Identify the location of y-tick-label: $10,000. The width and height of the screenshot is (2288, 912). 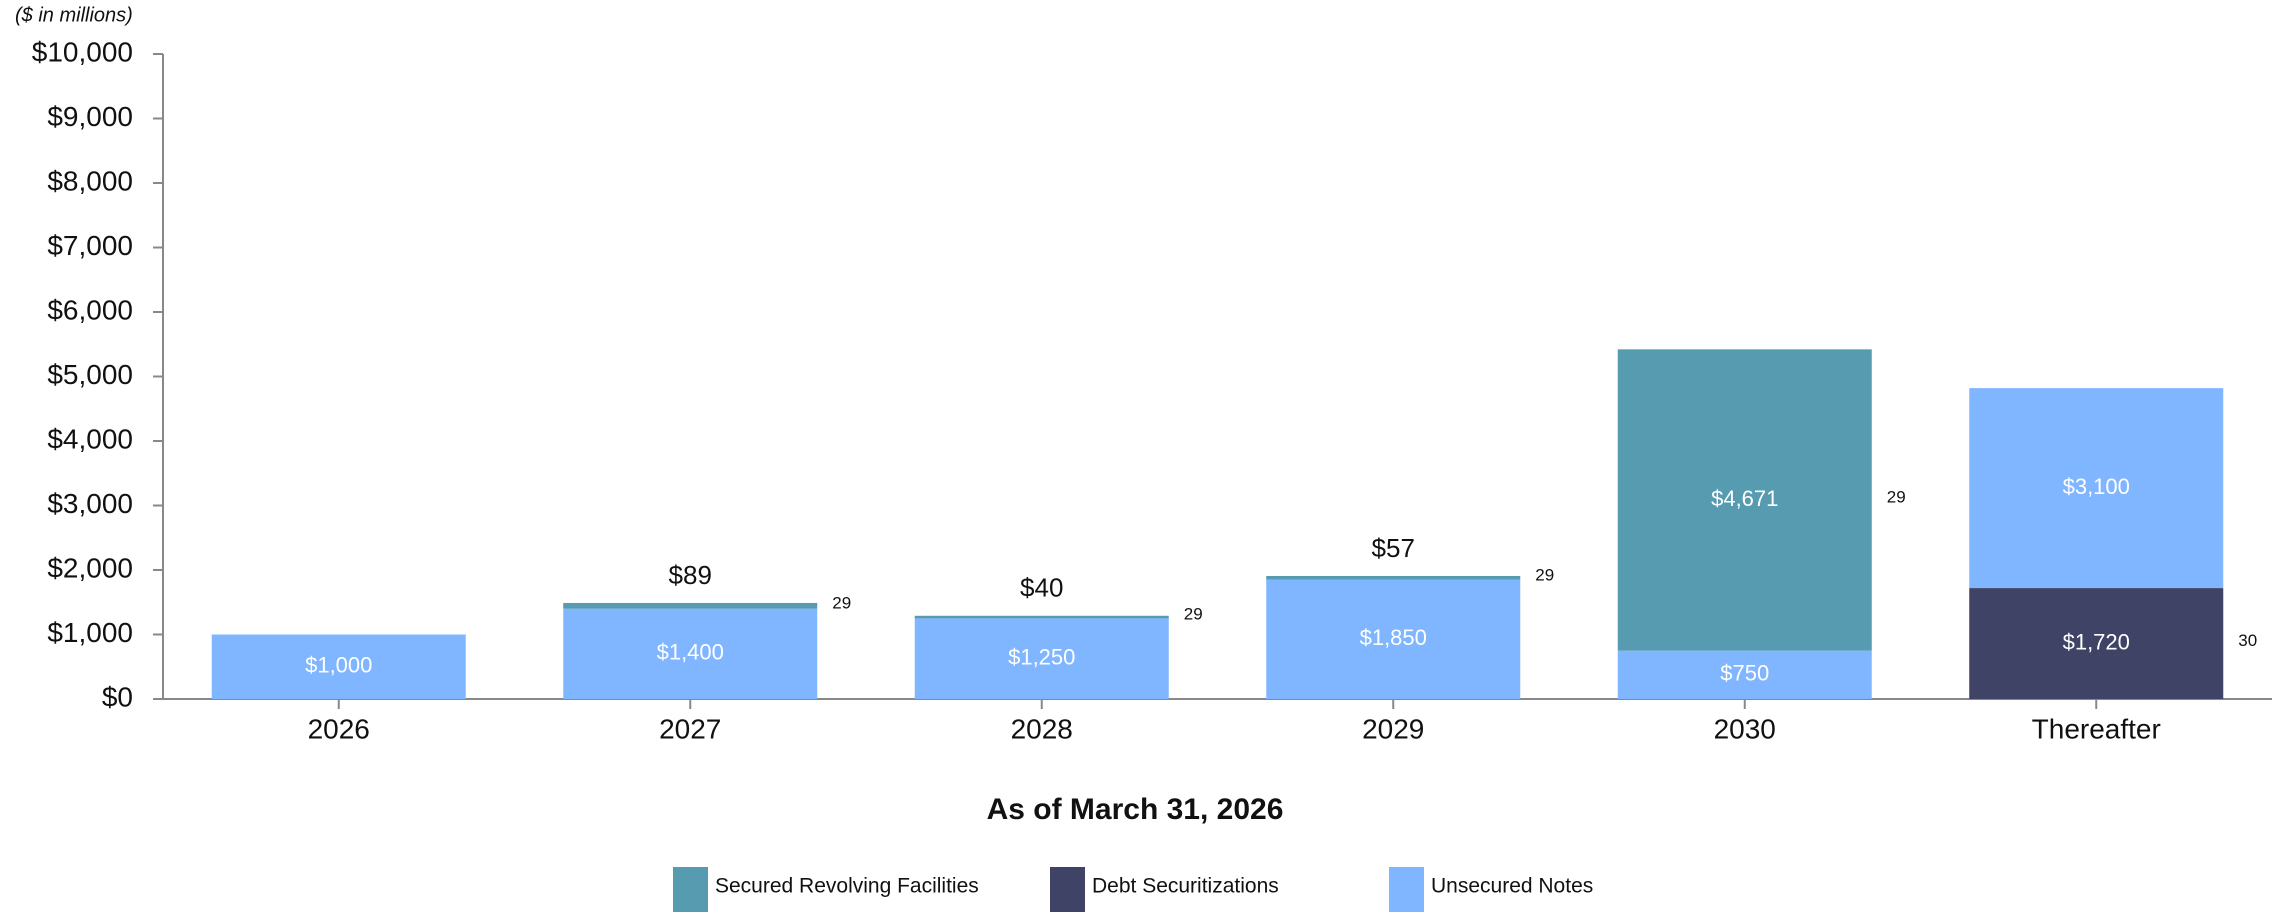
(82, 51).